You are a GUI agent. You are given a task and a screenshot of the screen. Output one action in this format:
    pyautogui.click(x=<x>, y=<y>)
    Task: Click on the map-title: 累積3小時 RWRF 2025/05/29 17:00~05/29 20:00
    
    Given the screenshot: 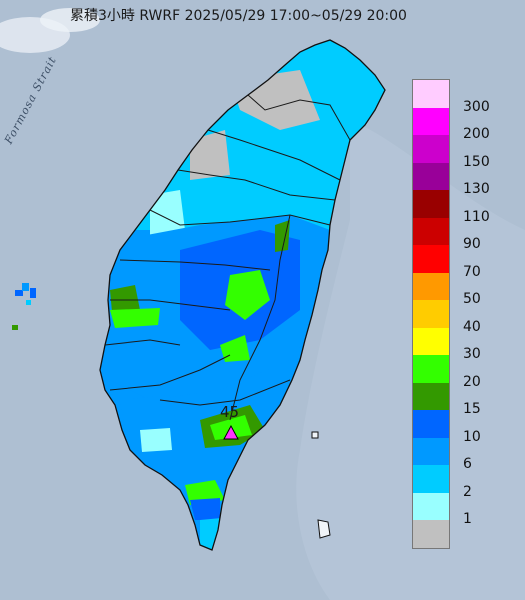 What is the action you would take?
    pyautogui.click(x=238, y=16)
    